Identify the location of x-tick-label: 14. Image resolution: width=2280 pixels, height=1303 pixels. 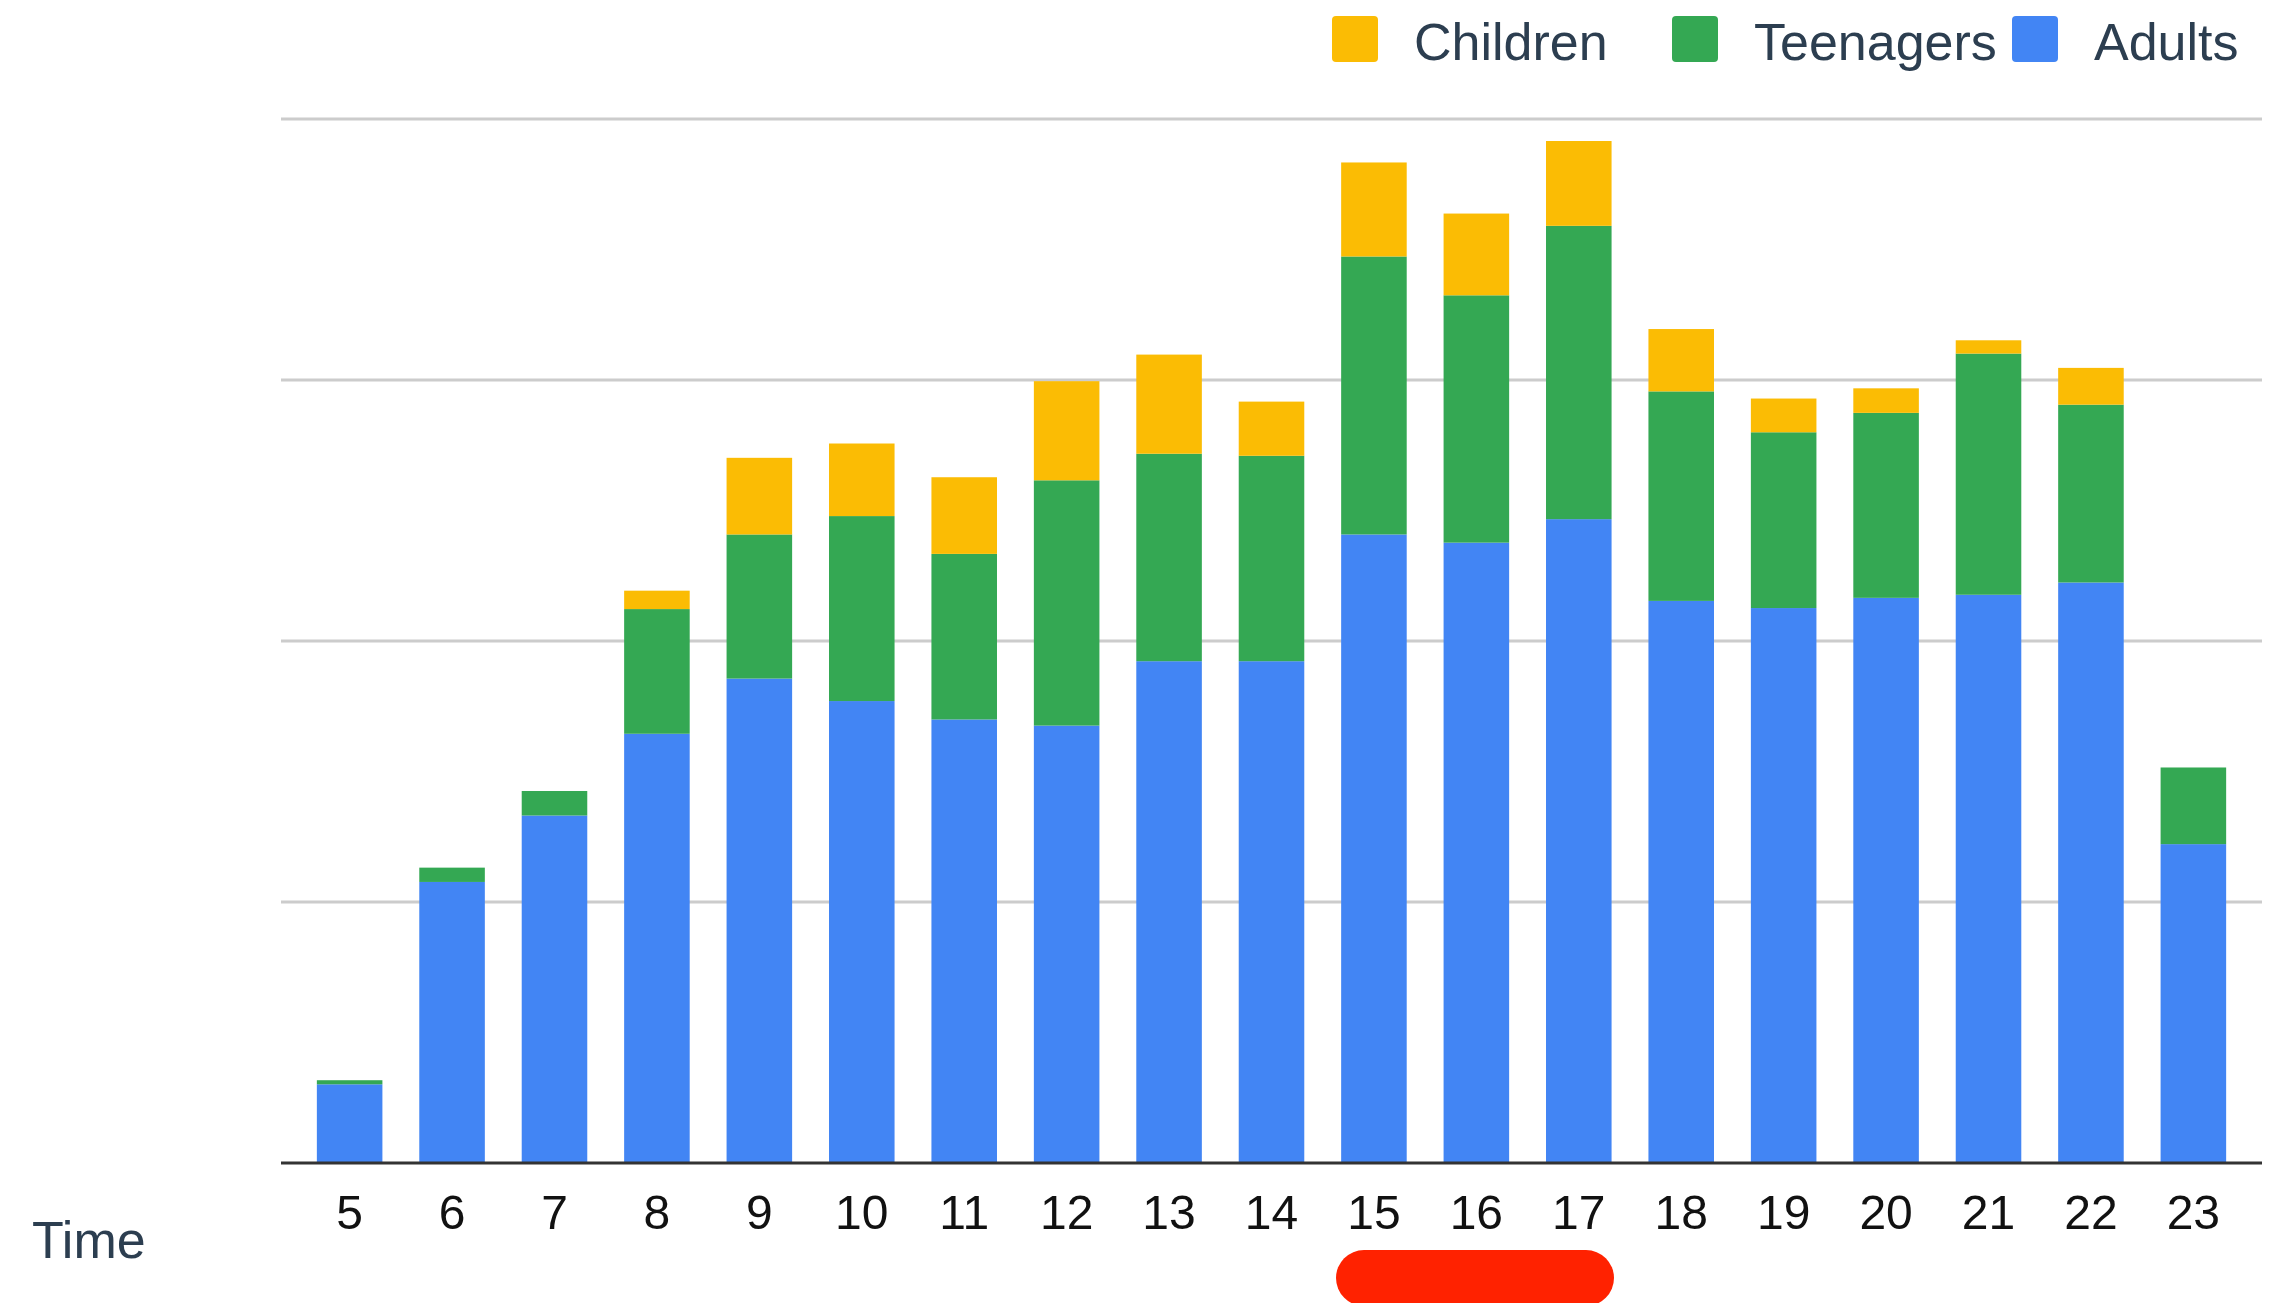
(1271, 1212).